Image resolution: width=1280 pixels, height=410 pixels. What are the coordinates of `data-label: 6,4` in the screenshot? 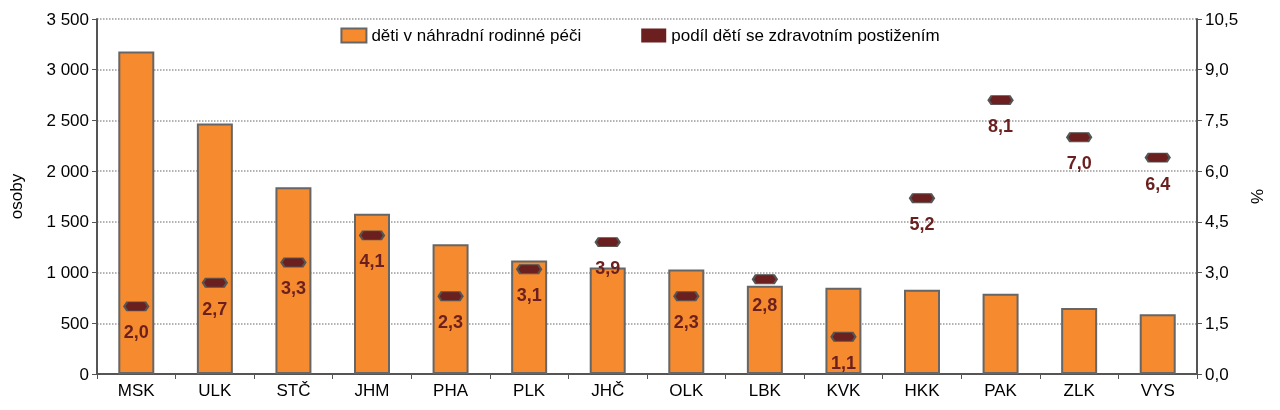 It's located at (1158, 183).